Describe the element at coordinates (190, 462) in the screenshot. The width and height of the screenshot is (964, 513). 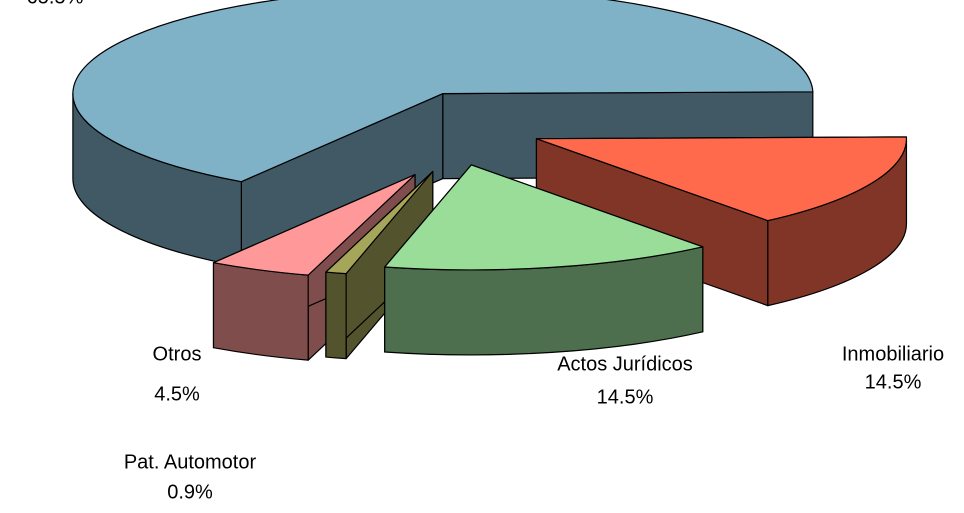
I see `slice-label: Pat. Automotor` at that location.